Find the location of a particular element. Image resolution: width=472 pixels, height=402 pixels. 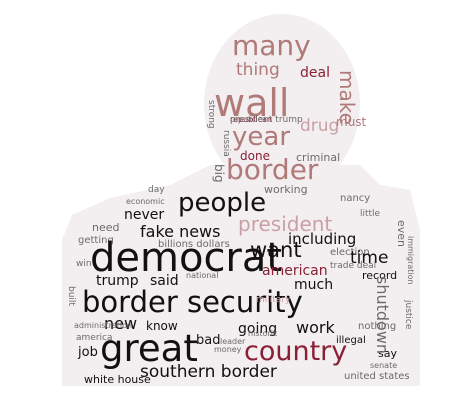

word-work: work is located at coordinates (315, 327).